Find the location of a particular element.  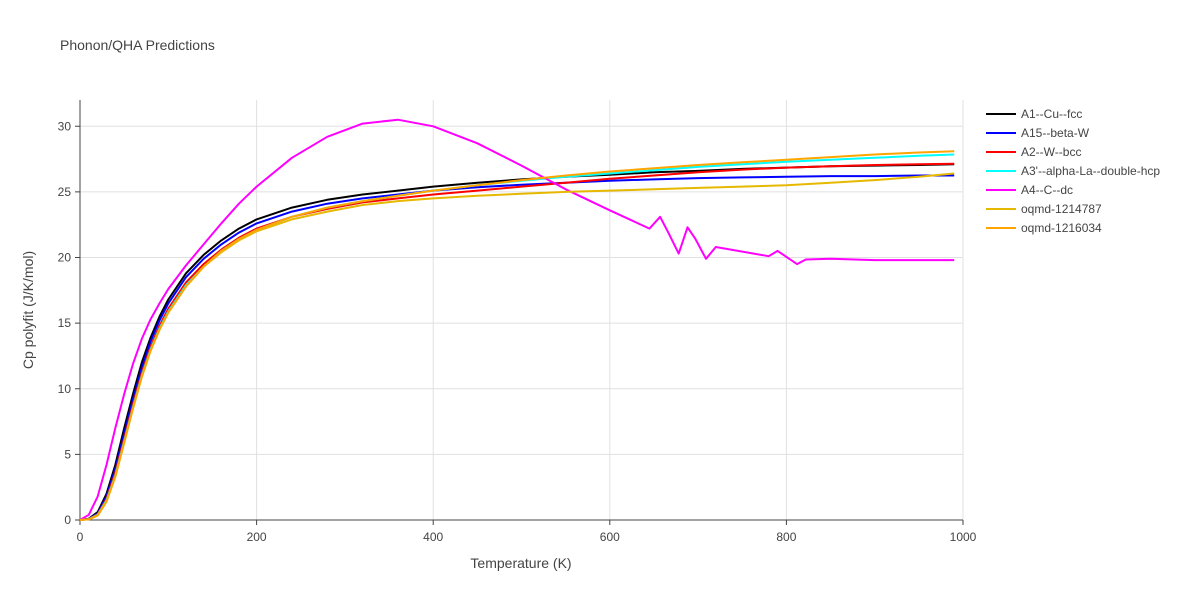

x-tick-labels: 0 200 400 600 800 1000 is located at coordinates (527, 532).